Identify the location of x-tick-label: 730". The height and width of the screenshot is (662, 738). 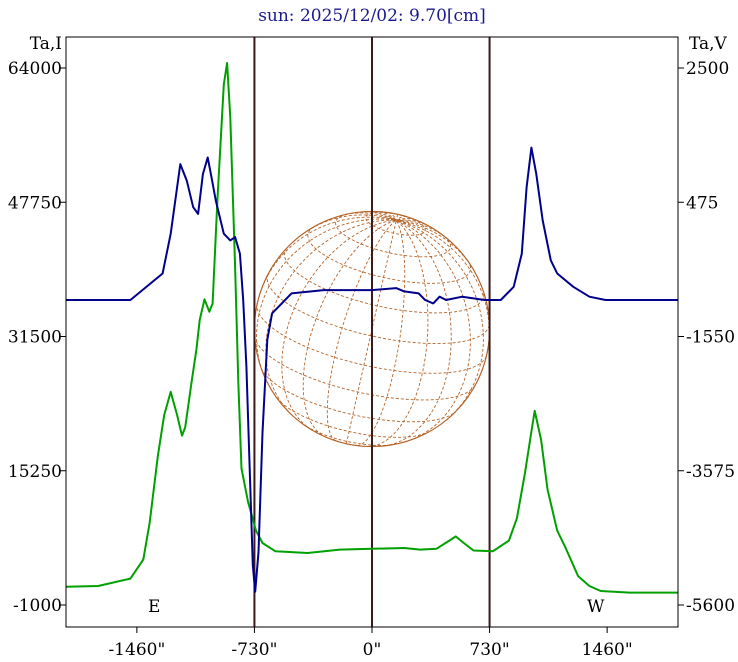
(489, 650).